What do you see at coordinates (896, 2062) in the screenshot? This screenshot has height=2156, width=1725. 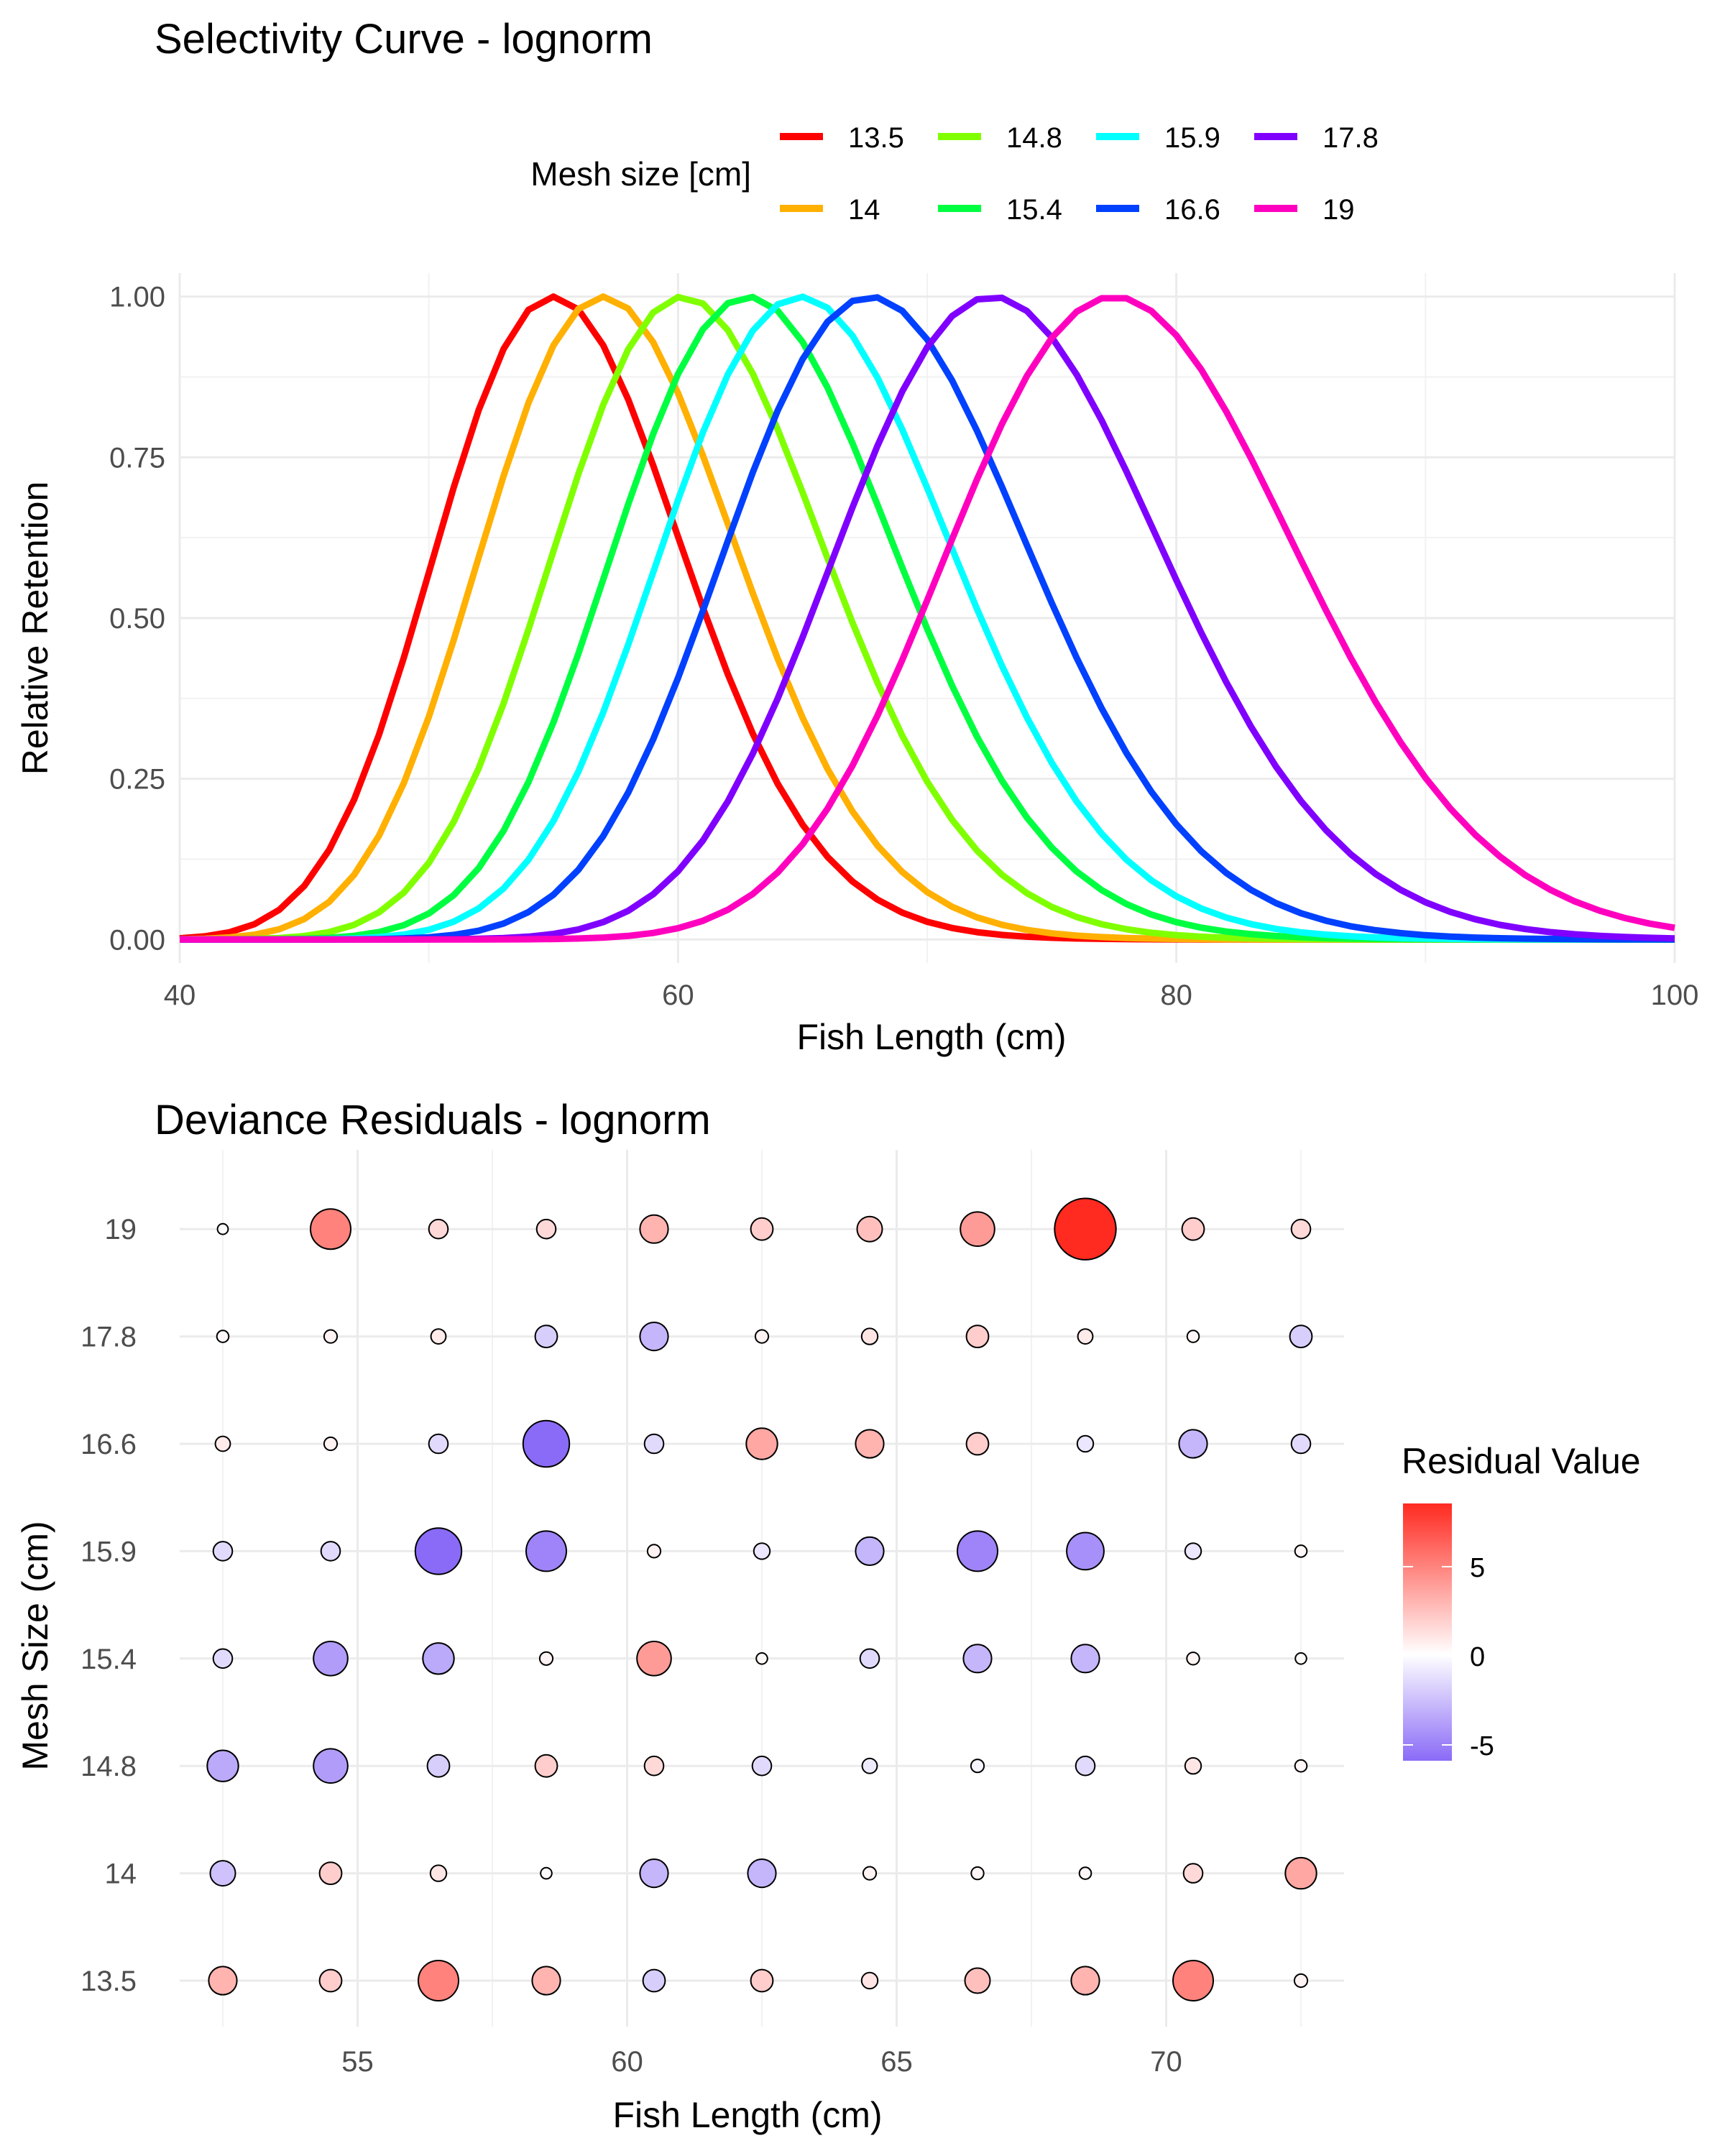 I see `x-tick-label: 65` at bounding box center [896, 2062].